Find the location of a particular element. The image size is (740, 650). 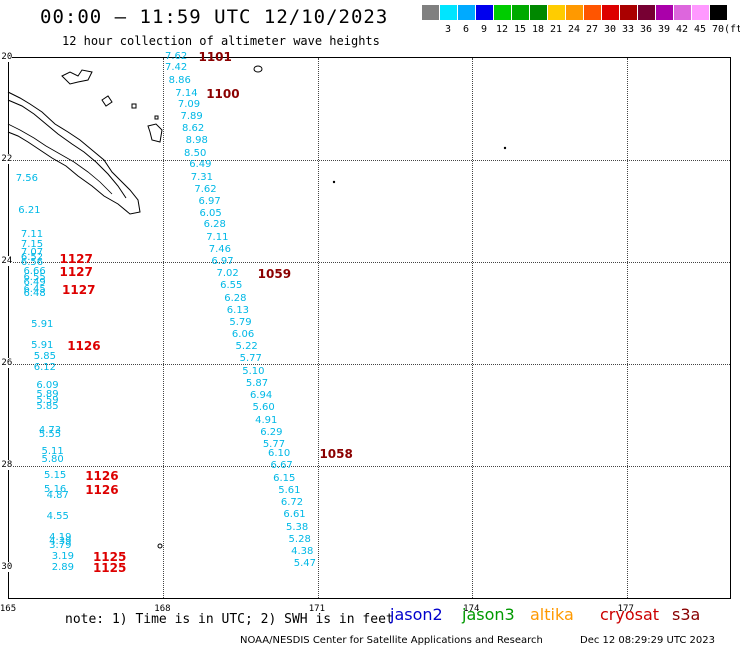

latitude-label: -30 is located at coordinates (6, 566).